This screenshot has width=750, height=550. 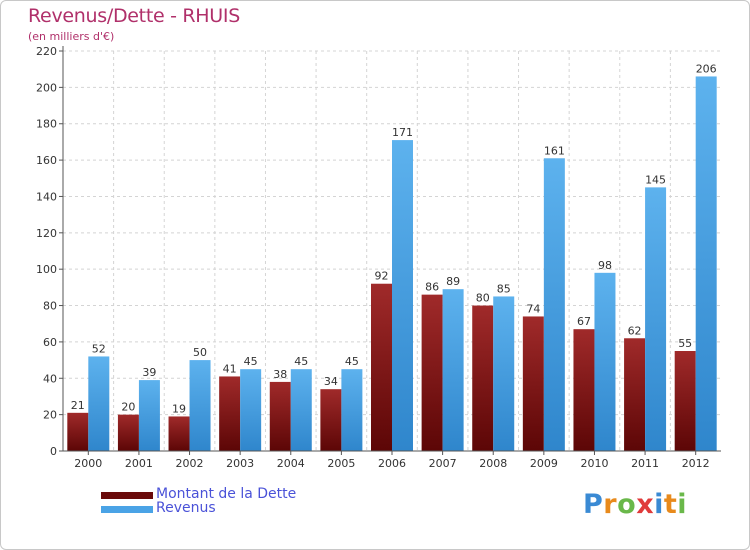 I want to click on data-label-revenue: 50, so click(x=200, y=352).